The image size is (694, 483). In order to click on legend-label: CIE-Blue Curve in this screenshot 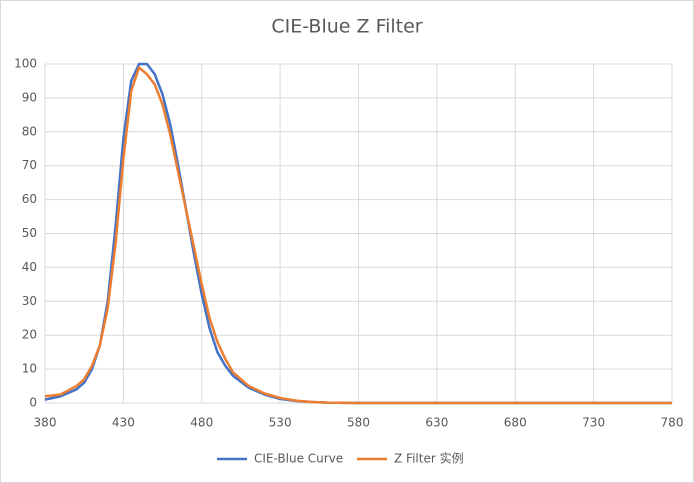, I will do `click(298, 459)`.